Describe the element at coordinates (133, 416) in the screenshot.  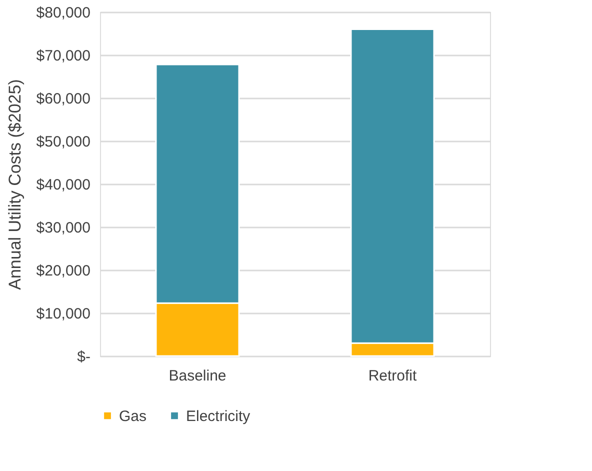
I see `legend-label: Gas` at that location.